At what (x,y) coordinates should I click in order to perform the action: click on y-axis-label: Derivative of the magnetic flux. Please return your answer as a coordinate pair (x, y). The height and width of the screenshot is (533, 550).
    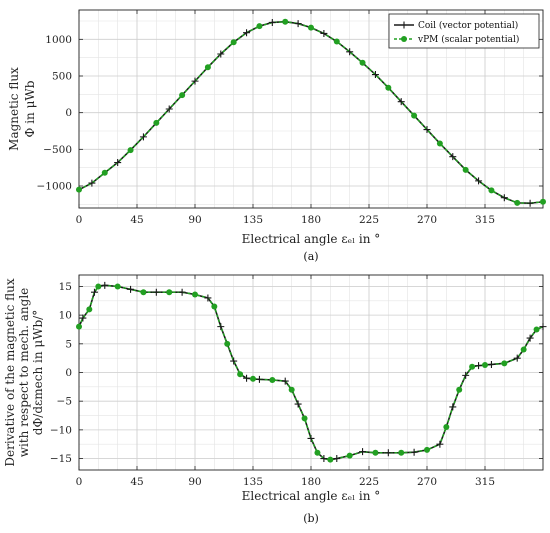
    Looking at the image, I should click on (10, 372).